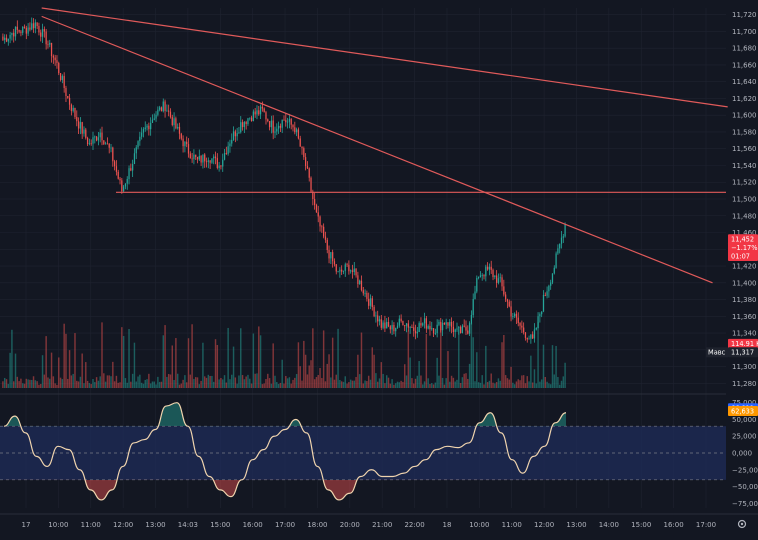 The height and width of the screenshot is (540, 758). Describe the element at coordinates (743, 410) in the screenshot. I see `price-tag-bg` at that location.